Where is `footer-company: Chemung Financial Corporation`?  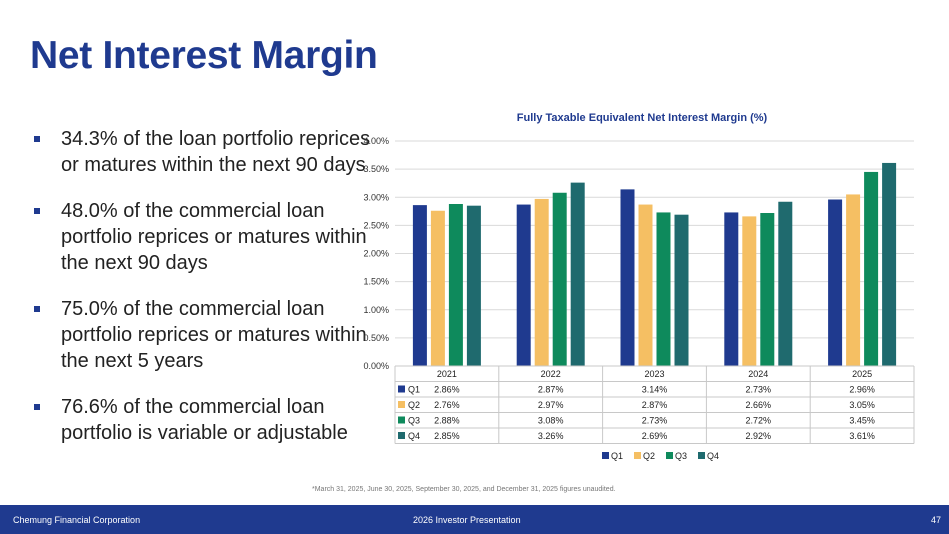
footer-company: Chemung Financial Corporation is located at coordinates (77, 520).